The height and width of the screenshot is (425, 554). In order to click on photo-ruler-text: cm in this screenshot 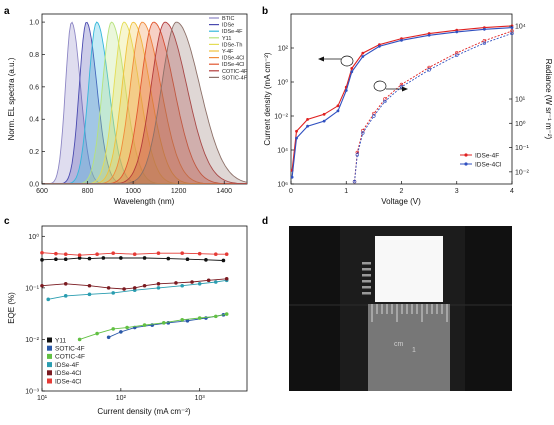, I will do `click(399, 344)`.